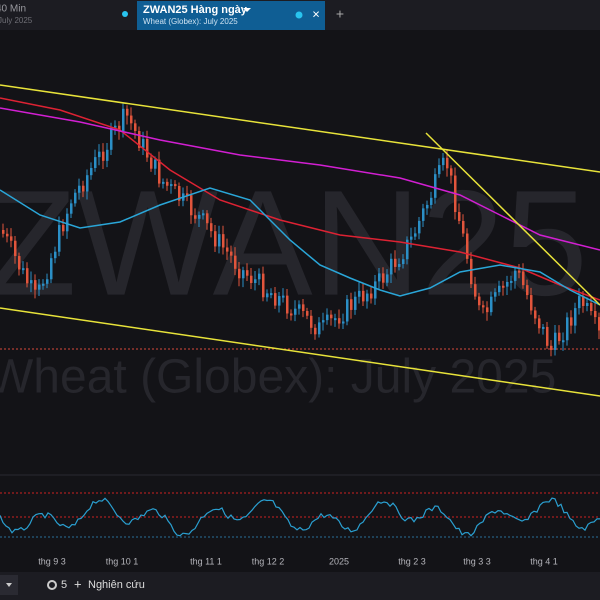 The width and height of the screenshot is (600, 600). What do you see at coordinates (278, 377) in the screenshot?
I see `watermark-name: Wheat (Globex): July 2025` at bounding box center [278, 377].